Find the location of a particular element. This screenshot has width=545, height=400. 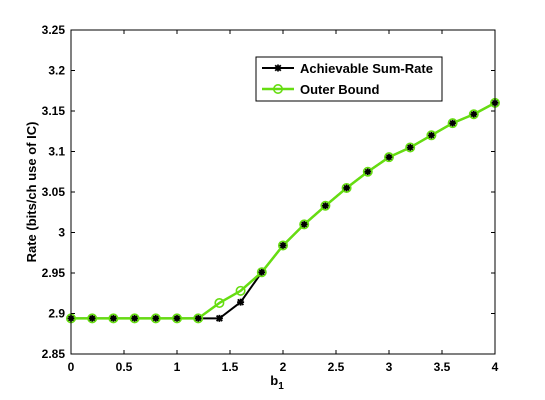

legend-item-achievable: Achievable Sum-Rate is located at coordinates (347, 68).